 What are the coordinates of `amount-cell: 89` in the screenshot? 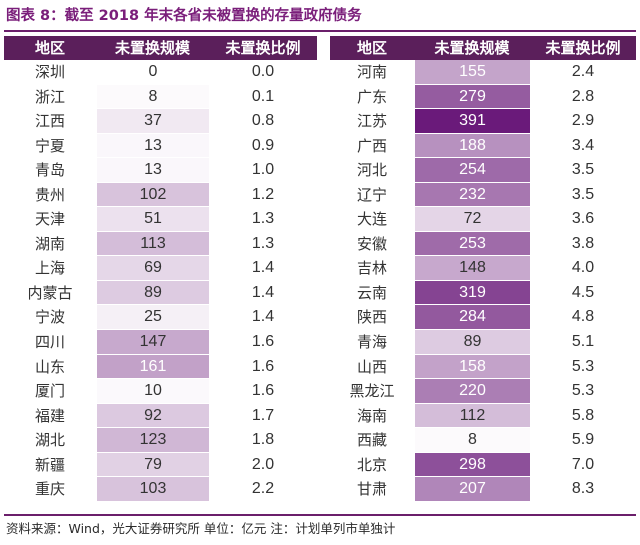 It's located at (472, 342).